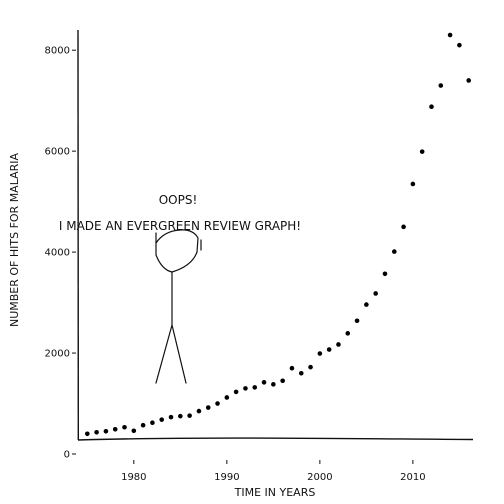  What do you see at coordinates (57, 51) in the screenshot?
I see `y-tick-label: 8000` at bounding box center [57, 51].